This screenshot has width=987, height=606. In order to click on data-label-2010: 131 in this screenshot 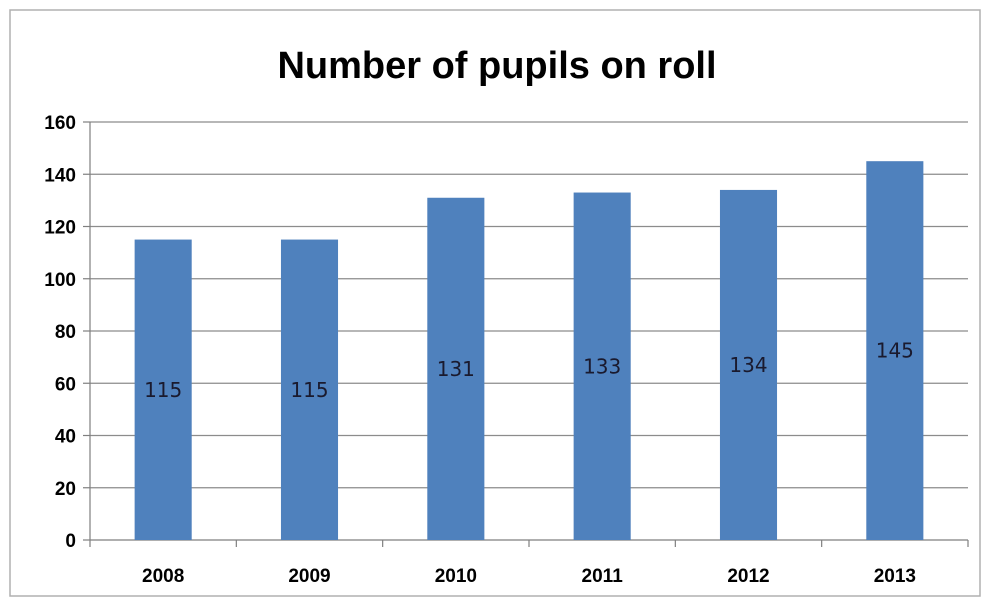, I will do `click(456, 369)`.